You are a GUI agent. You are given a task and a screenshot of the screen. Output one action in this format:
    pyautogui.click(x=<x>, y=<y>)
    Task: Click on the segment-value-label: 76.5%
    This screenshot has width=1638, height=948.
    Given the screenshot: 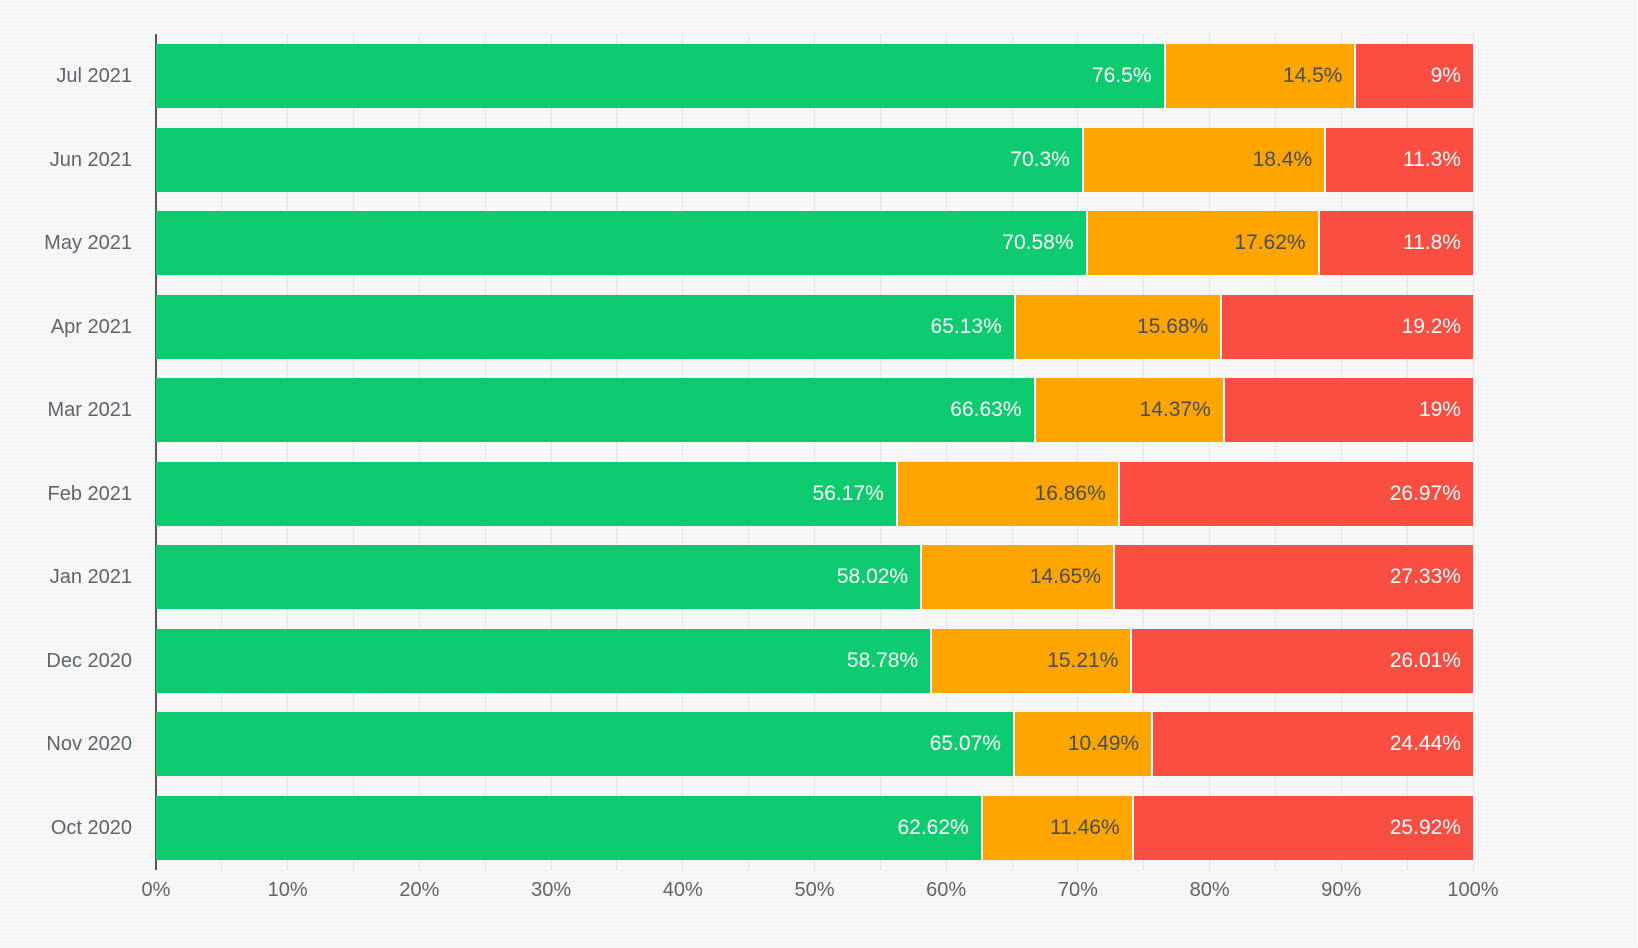 What is the action you would take?
    pyautogui.click(x=1121, y=75)
    